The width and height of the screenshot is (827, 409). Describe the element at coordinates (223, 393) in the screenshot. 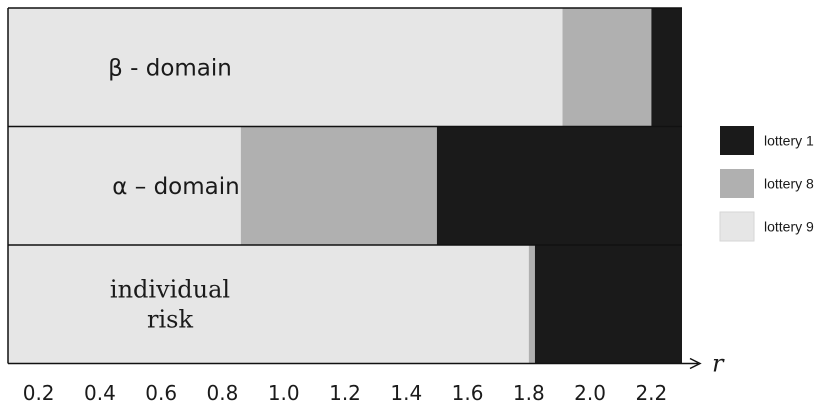

I see `x-tick-label: 0.8` at that location.